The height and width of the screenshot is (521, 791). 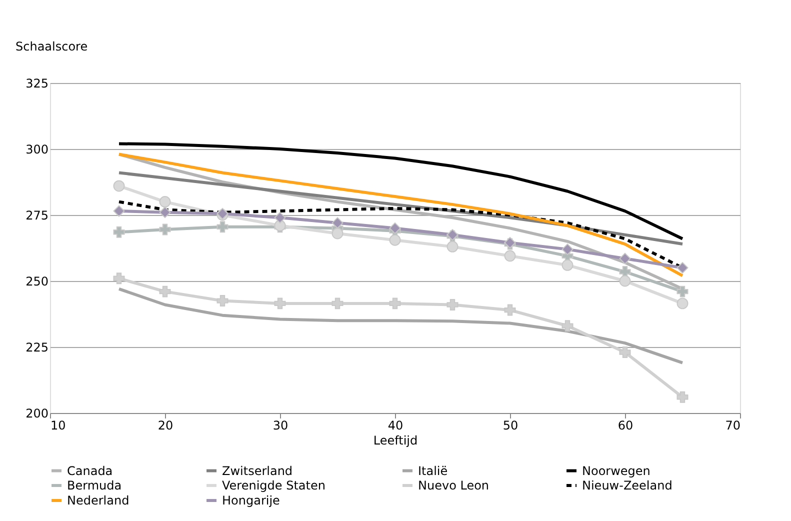 What do you see at coordinates (37, 347) in the screenshot?
I see `y-tick-label: 225` at bounding box center [37, 347].